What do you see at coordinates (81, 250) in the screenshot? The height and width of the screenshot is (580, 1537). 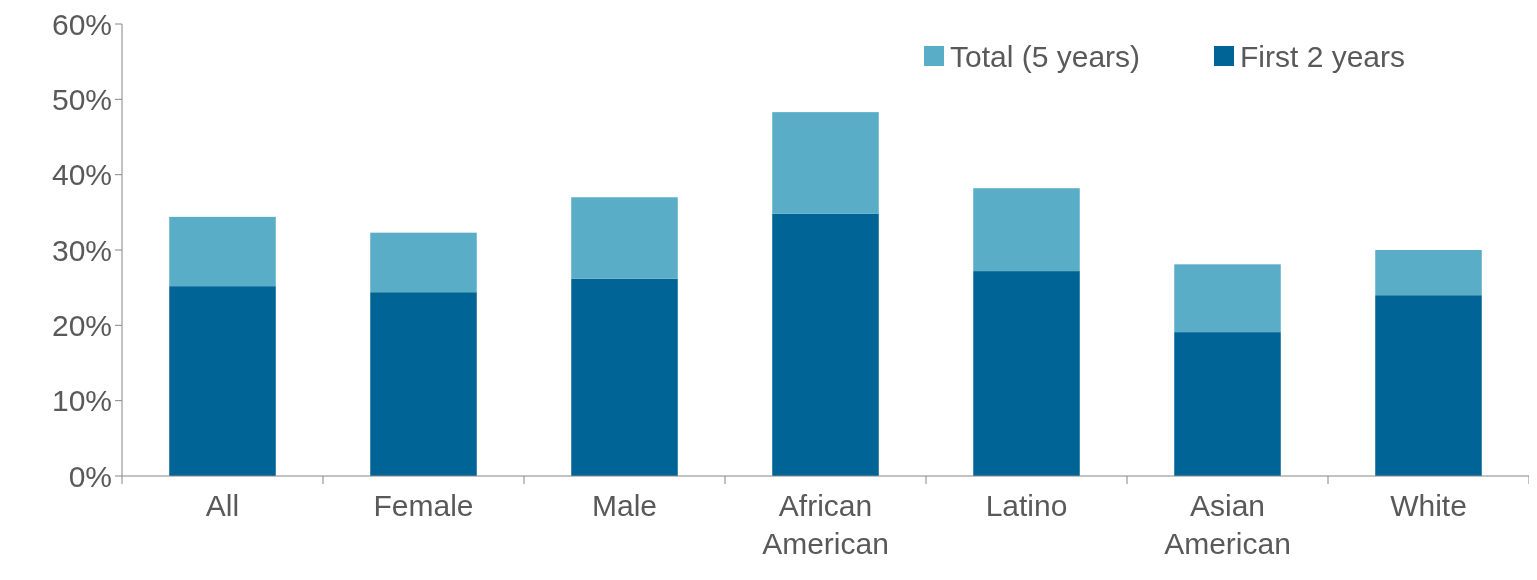 I see `y-tick-label: 30%` at bounding box center [81, 250].